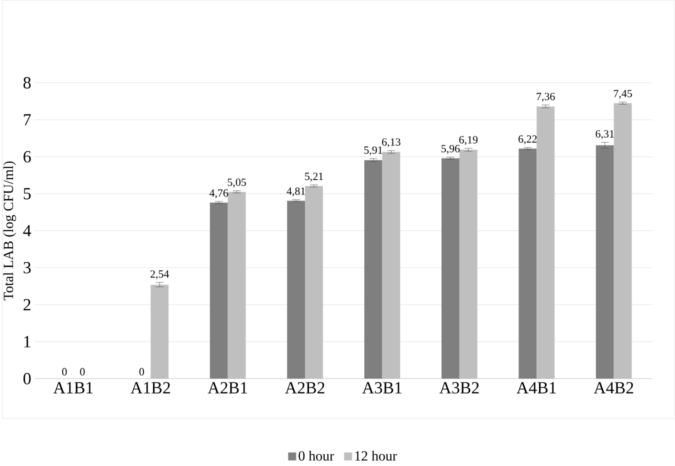  I want to click on data-label: 5,21, so click(314, 177).